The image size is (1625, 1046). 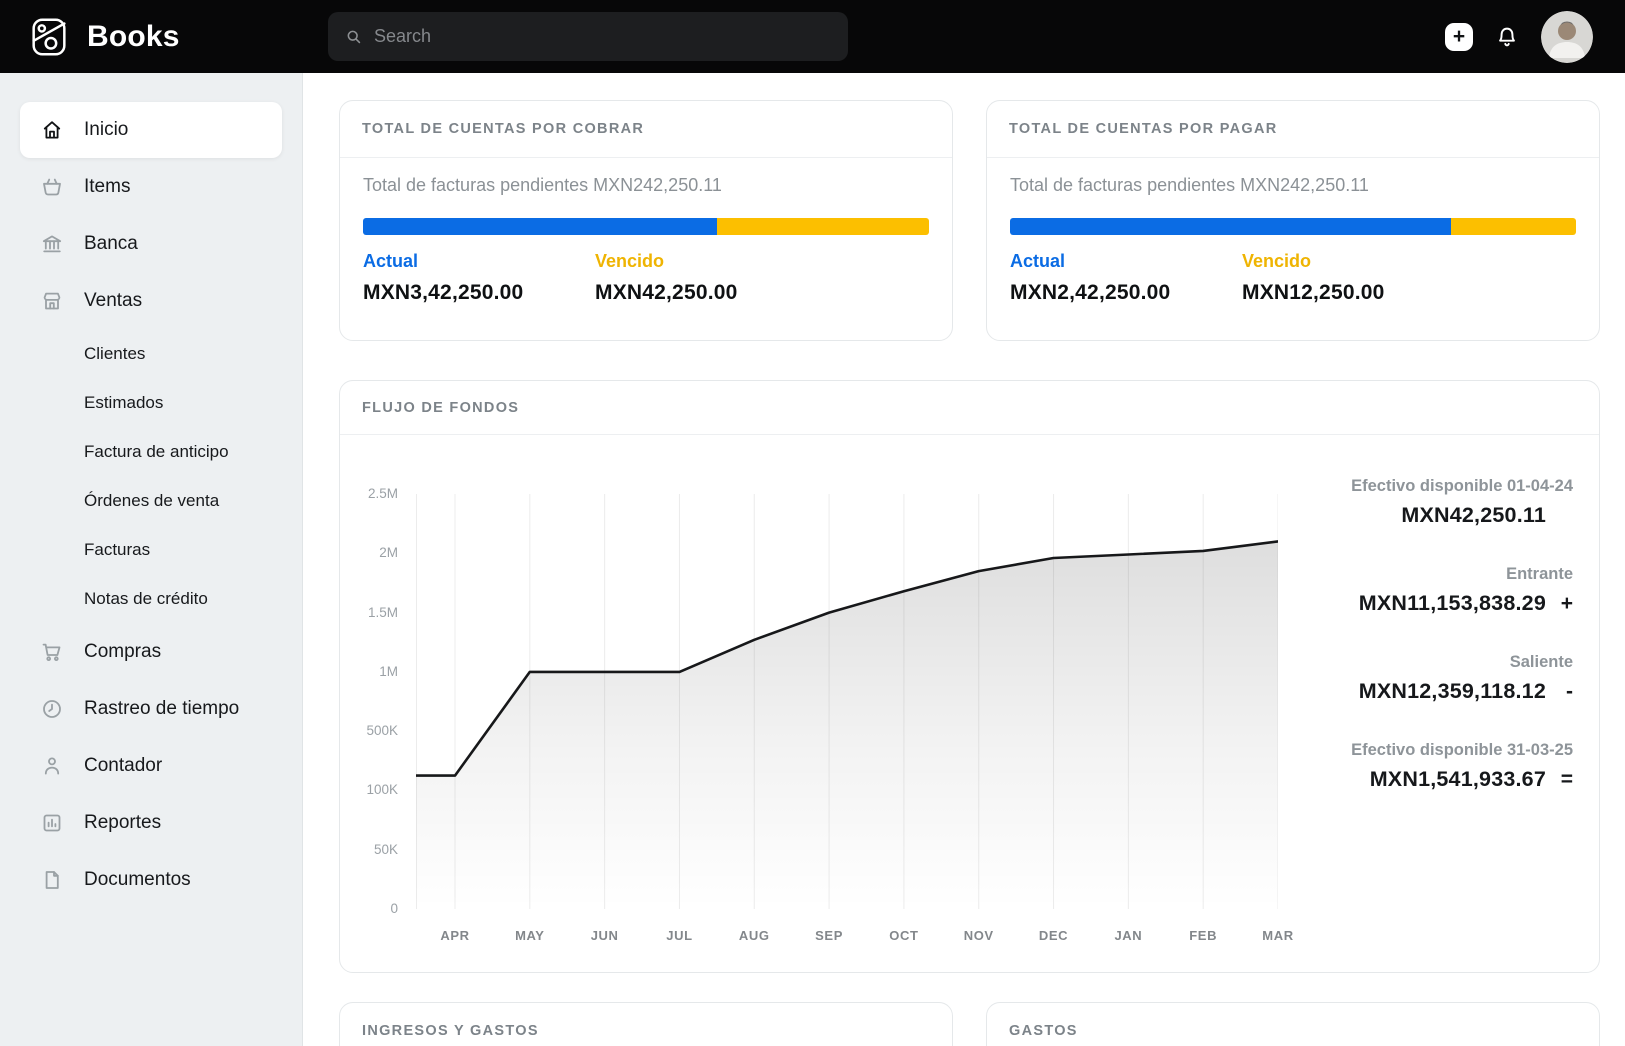 What do you see at coordinates (53, 823) in the screenshot?
I see `report-icon` at bounding box center [53, 823].